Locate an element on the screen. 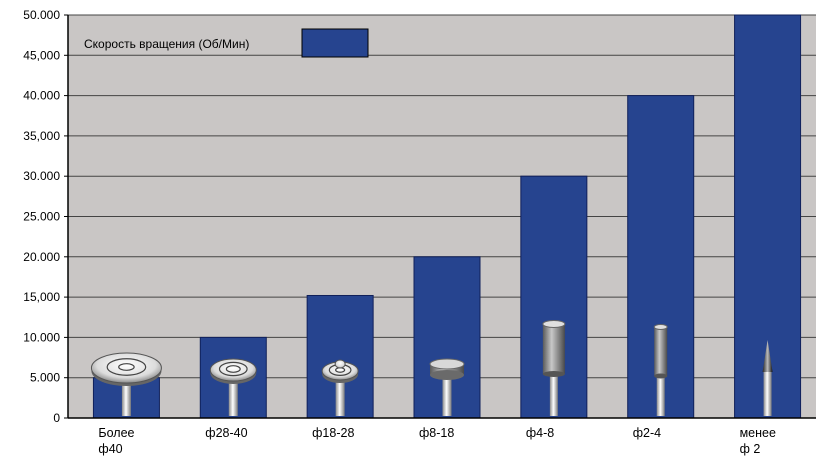  y-tick-label: 5.000 is located at coordinates (45, 378).